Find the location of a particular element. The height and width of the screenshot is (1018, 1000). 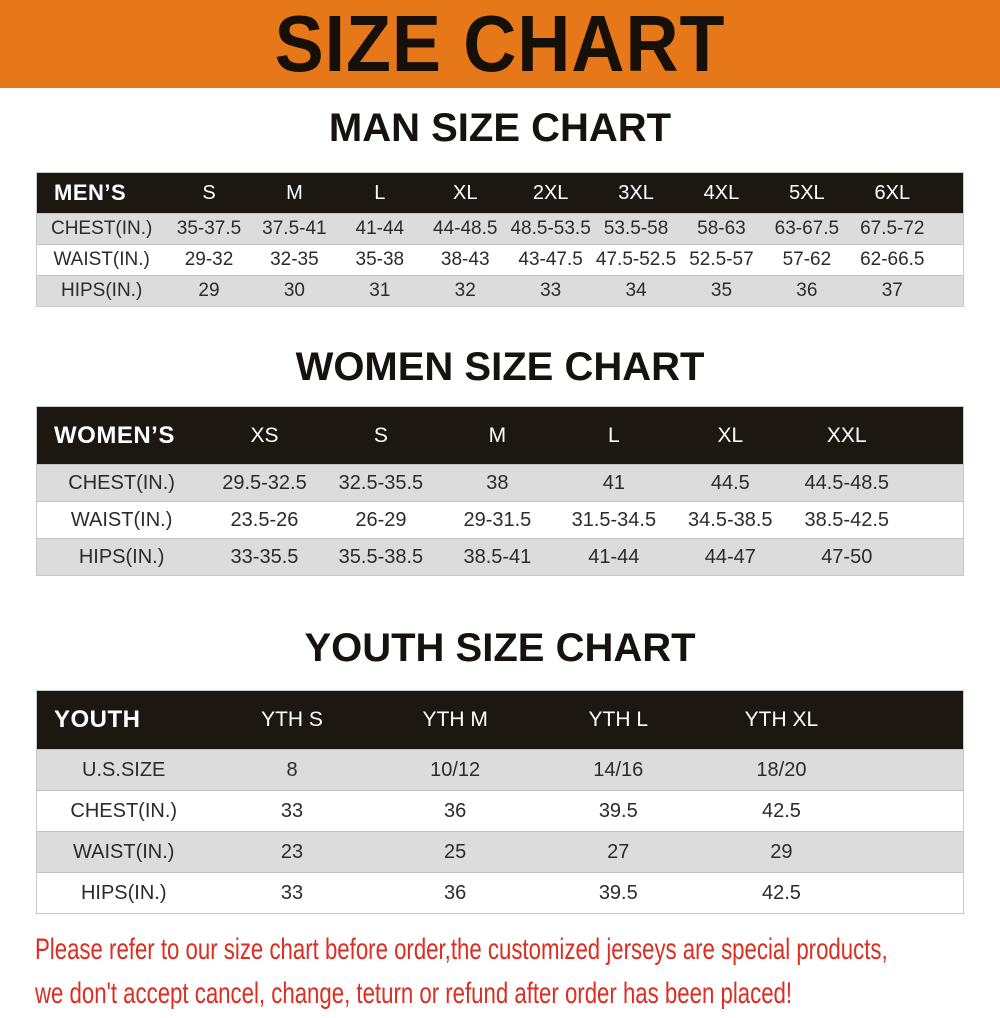

women-table-corner-label: WOMEN’S is located at coordinates (114, 435).